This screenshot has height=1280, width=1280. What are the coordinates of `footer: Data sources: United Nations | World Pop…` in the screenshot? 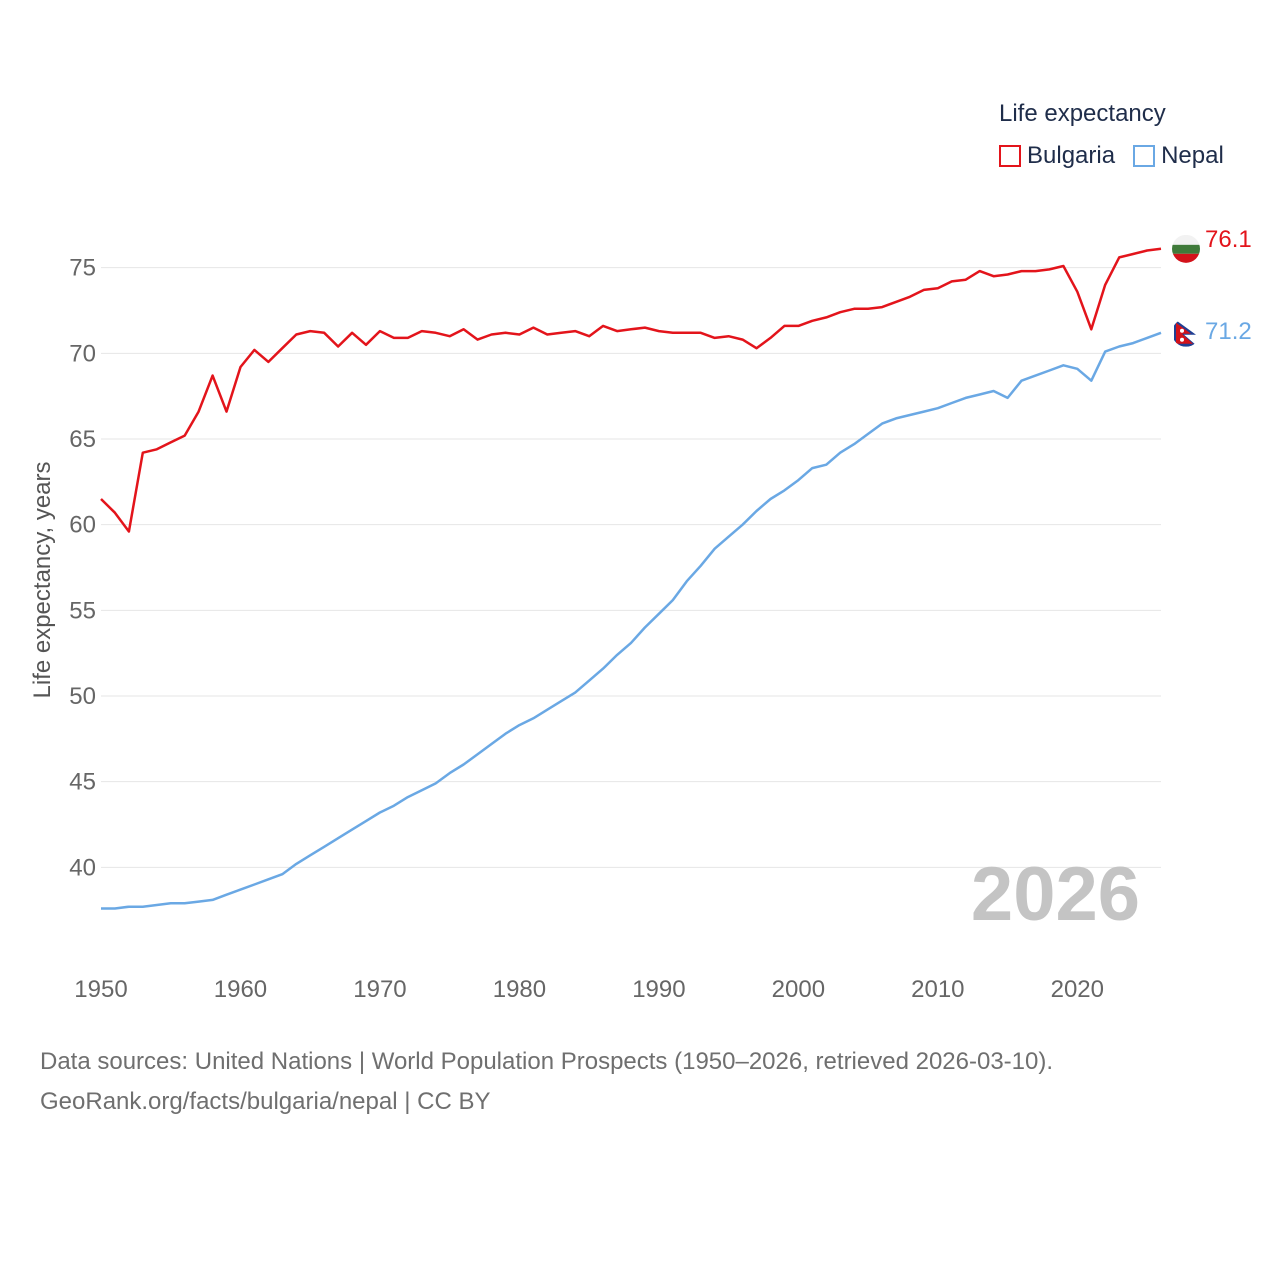 It's located at (546, 1082).